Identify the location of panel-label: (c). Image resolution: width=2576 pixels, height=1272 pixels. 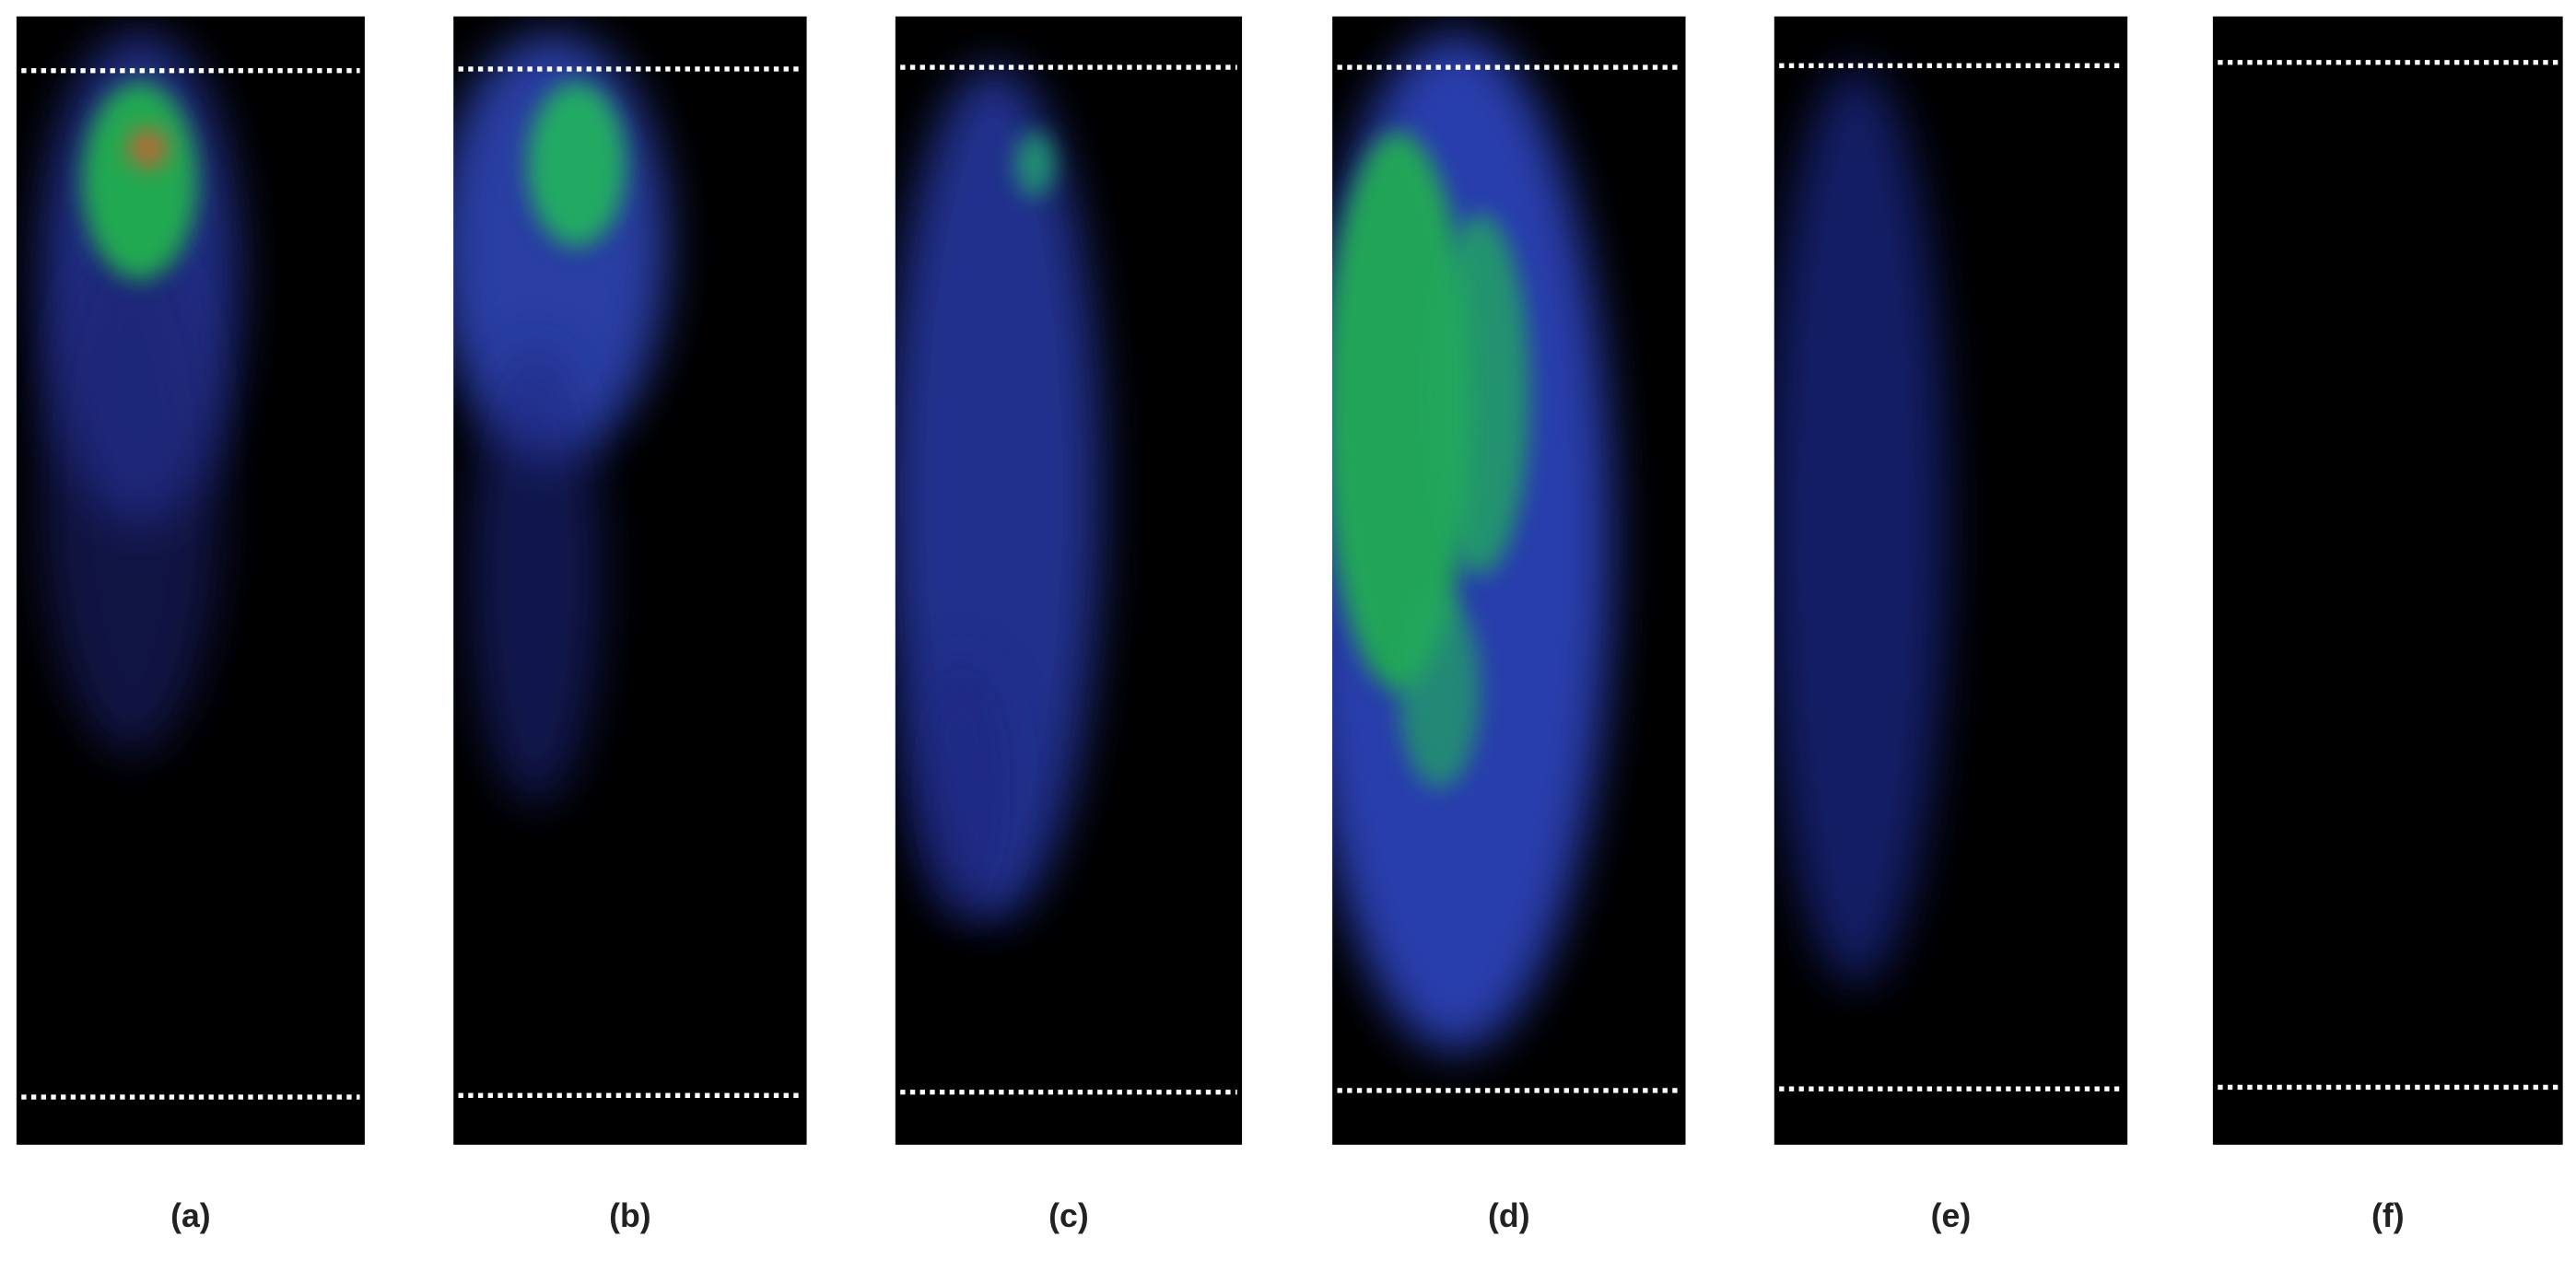
(1068, 1215).